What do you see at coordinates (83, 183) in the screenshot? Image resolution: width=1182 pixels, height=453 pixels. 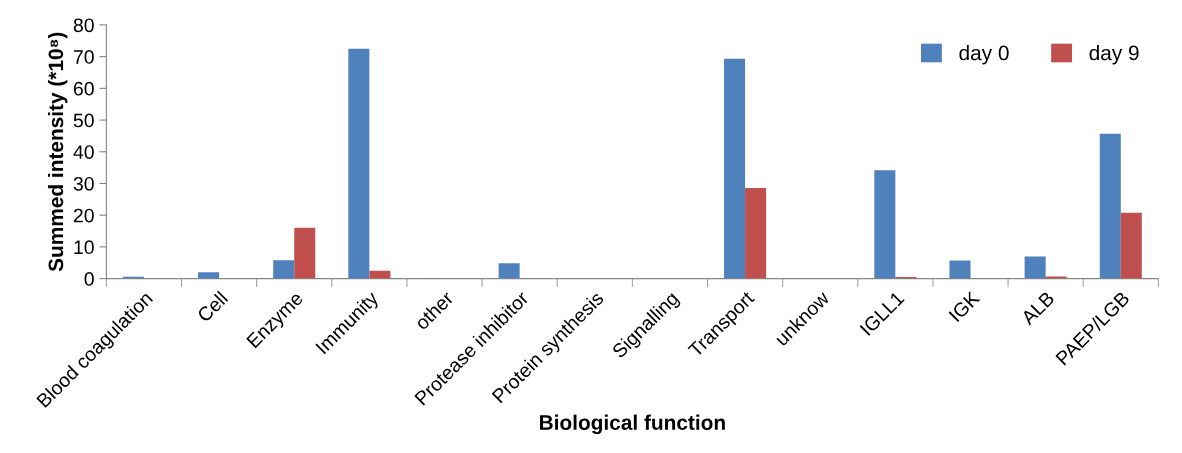 I see `y-tick-label: 30` at bounding box center [83, 183].